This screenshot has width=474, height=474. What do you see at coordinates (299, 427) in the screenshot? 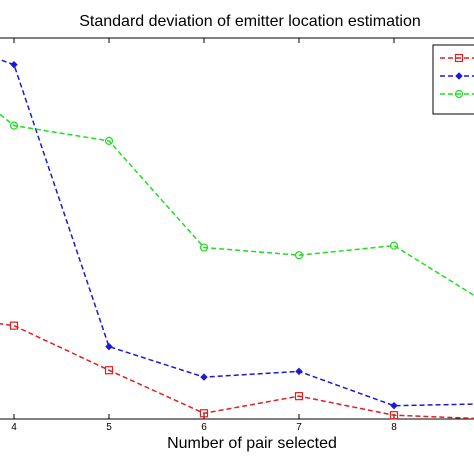
I see `x-tick-label: 7` at bounding box center [299, 427].